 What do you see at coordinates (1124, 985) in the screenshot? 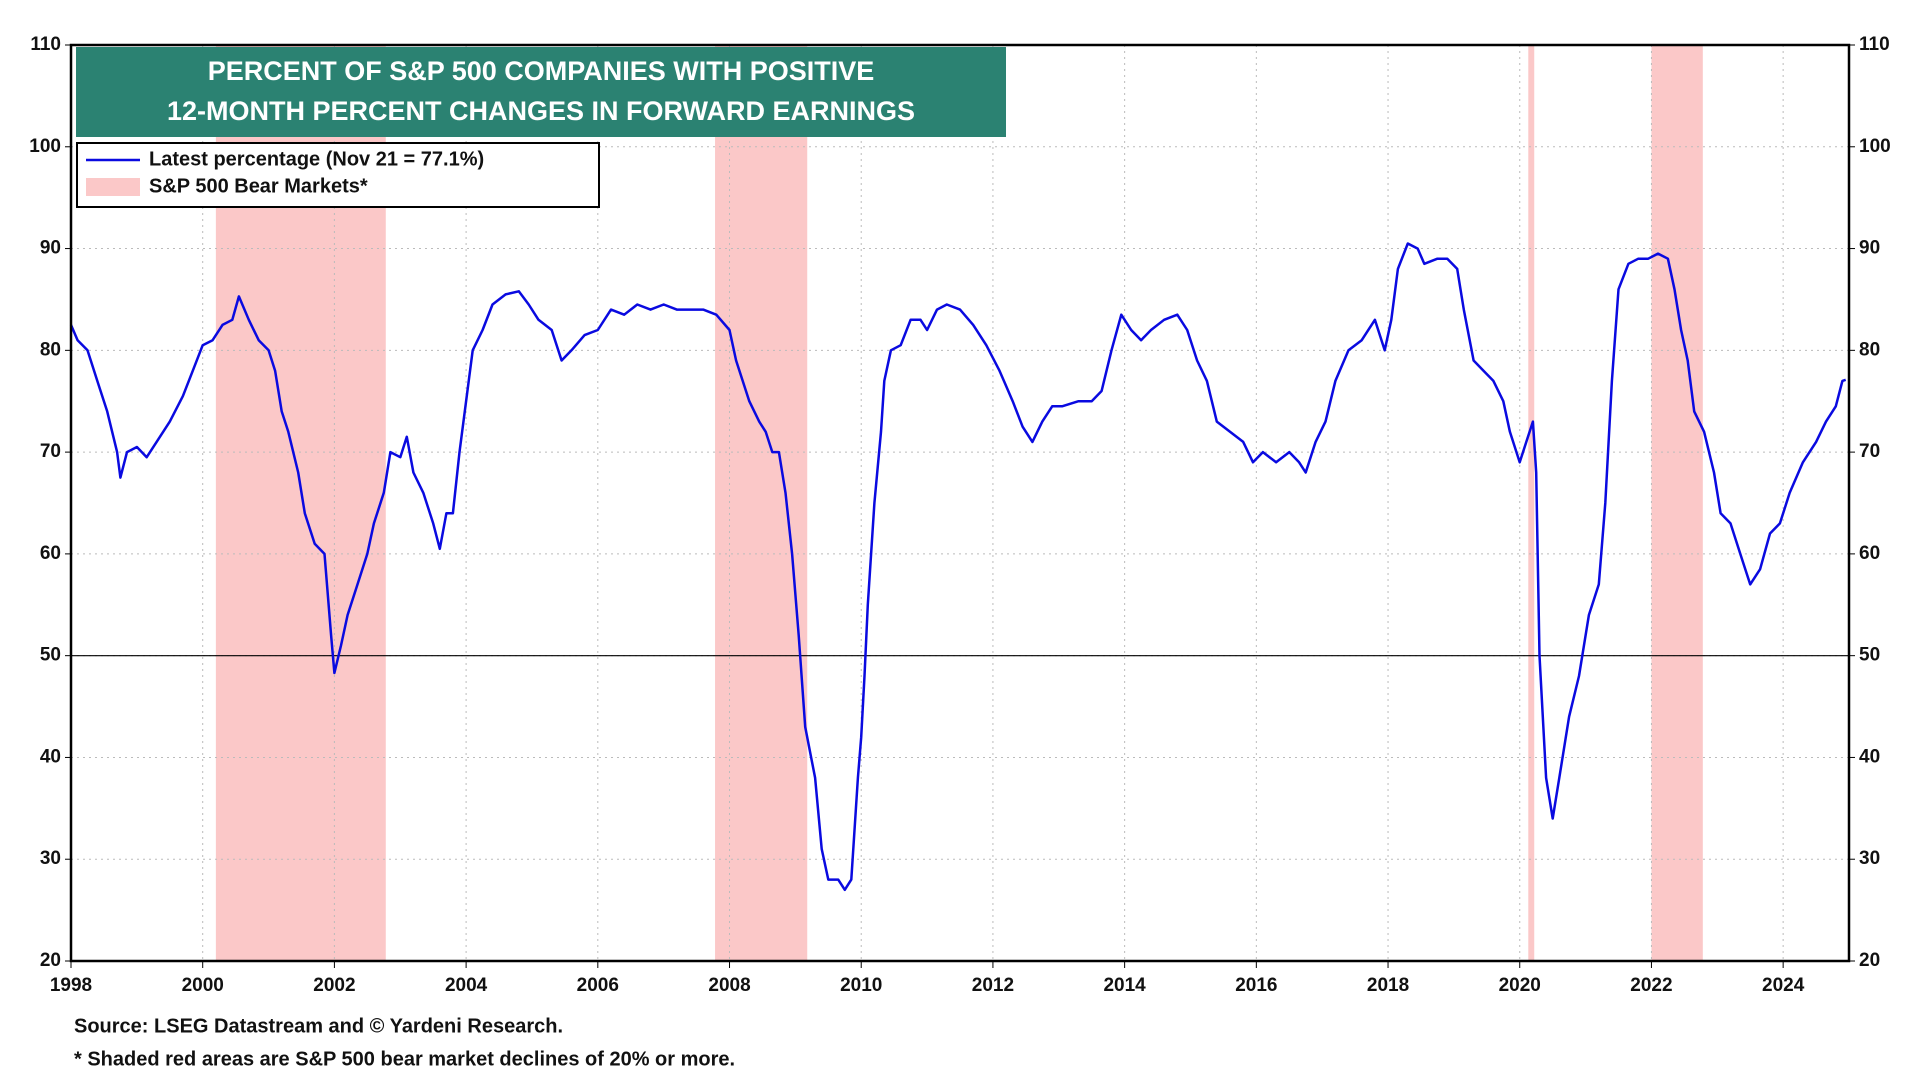
I see `x-tick-label: 2014` at bounding box center [1124, 985].